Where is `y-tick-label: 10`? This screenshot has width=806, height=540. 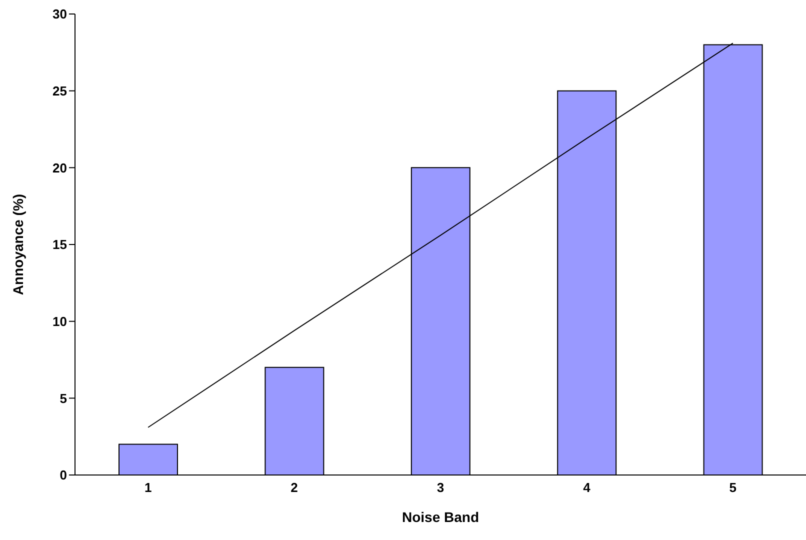
y-tick-label: 10 is located at coordinates (59, 321).